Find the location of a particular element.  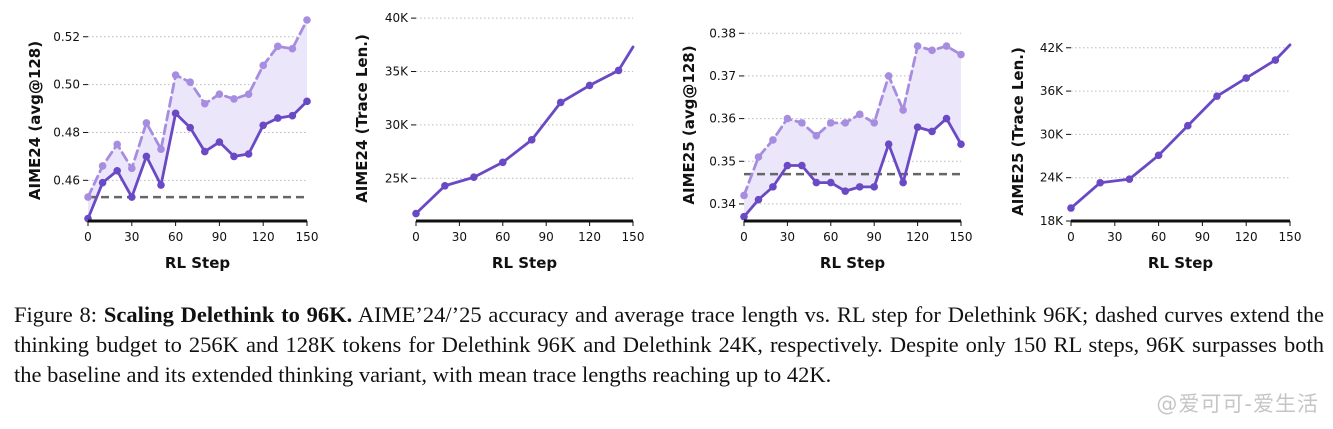

caption-prefix: Figure 8: is located at coordinates (59, 314).